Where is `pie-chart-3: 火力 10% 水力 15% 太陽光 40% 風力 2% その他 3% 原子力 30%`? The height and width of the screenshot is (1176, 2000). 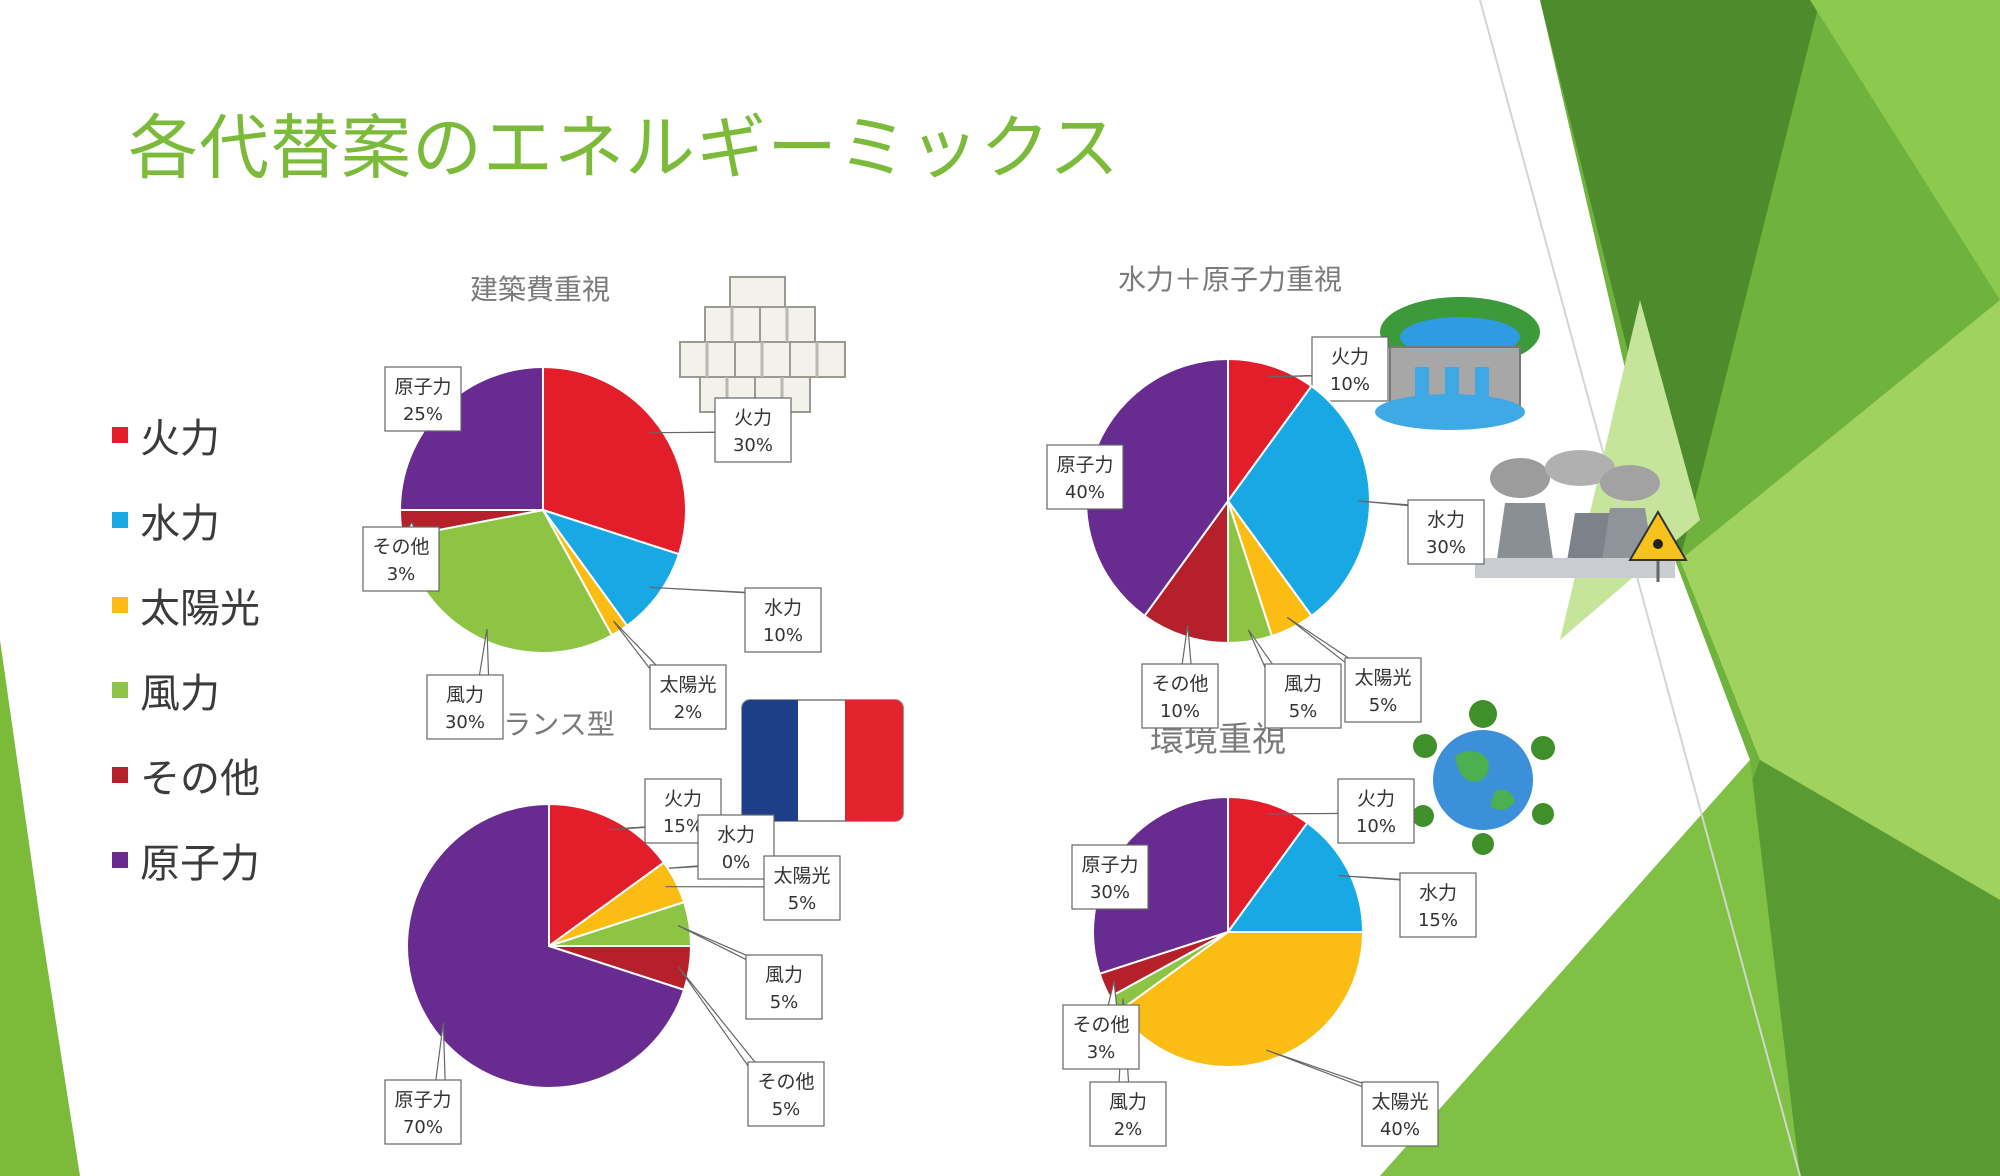
pie-chart-3: 火力 10% 水力 15% 太陽光 40% 風力 2% その他 3% 原子力 30% is located at coordinates (1269, 962).